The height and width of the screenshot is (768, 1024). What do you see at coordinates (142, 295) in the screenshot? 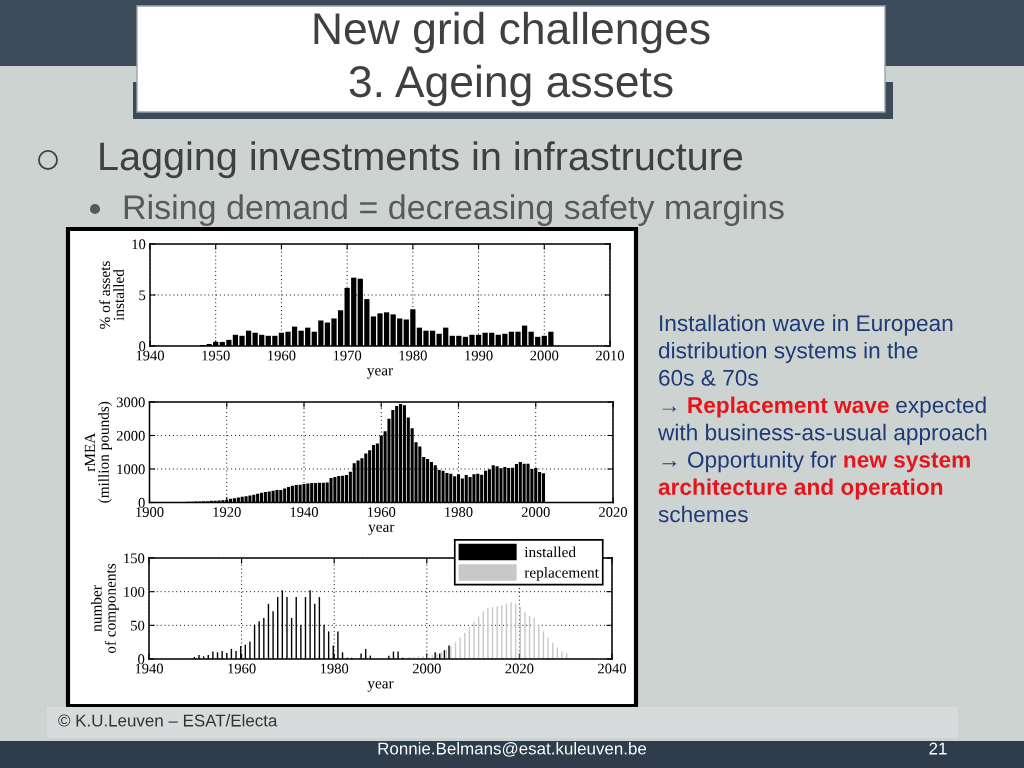
I see `y-tick-label: 5` at bounding box center [142, 295].